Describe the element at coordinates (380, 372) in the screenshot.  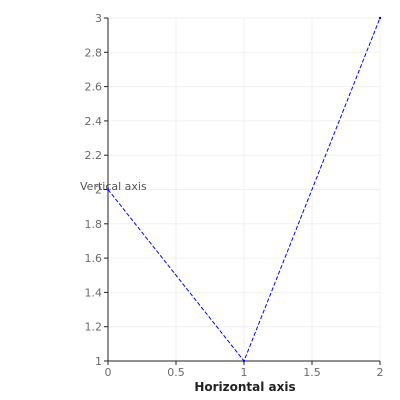
I see `x-tick-label: 2` at that location.